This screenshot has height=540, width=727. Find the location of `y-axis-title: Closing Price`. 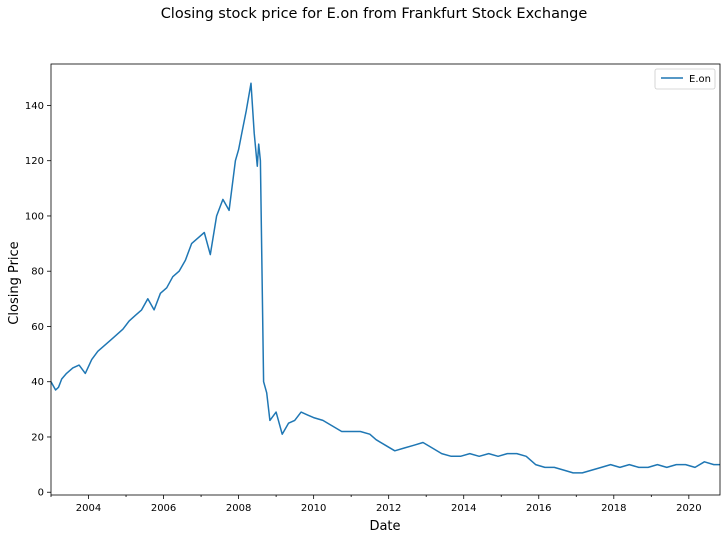

y-axis-title: Closing Price is located at coordinates (14, 282).